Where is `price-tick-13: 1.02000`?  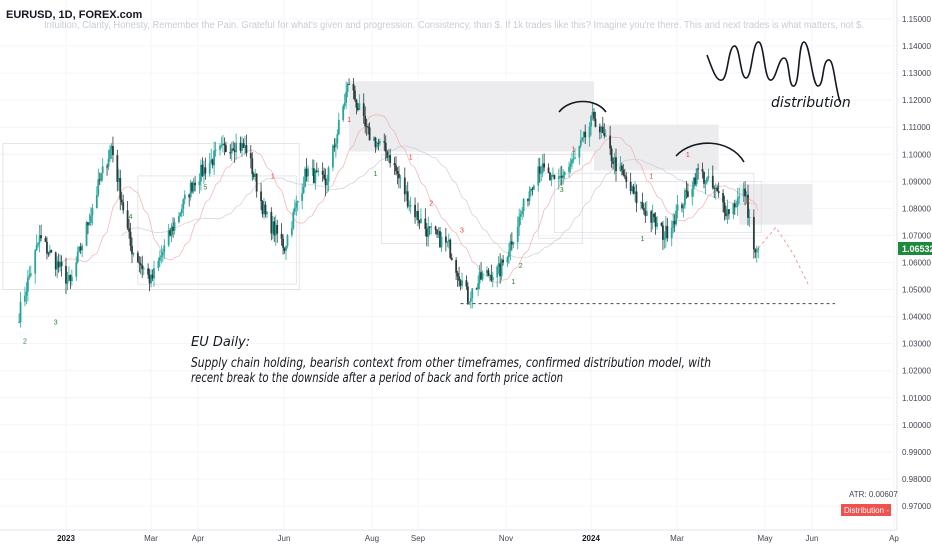
price-tick-13: 1.02000 is located at coordinates (916, 371).